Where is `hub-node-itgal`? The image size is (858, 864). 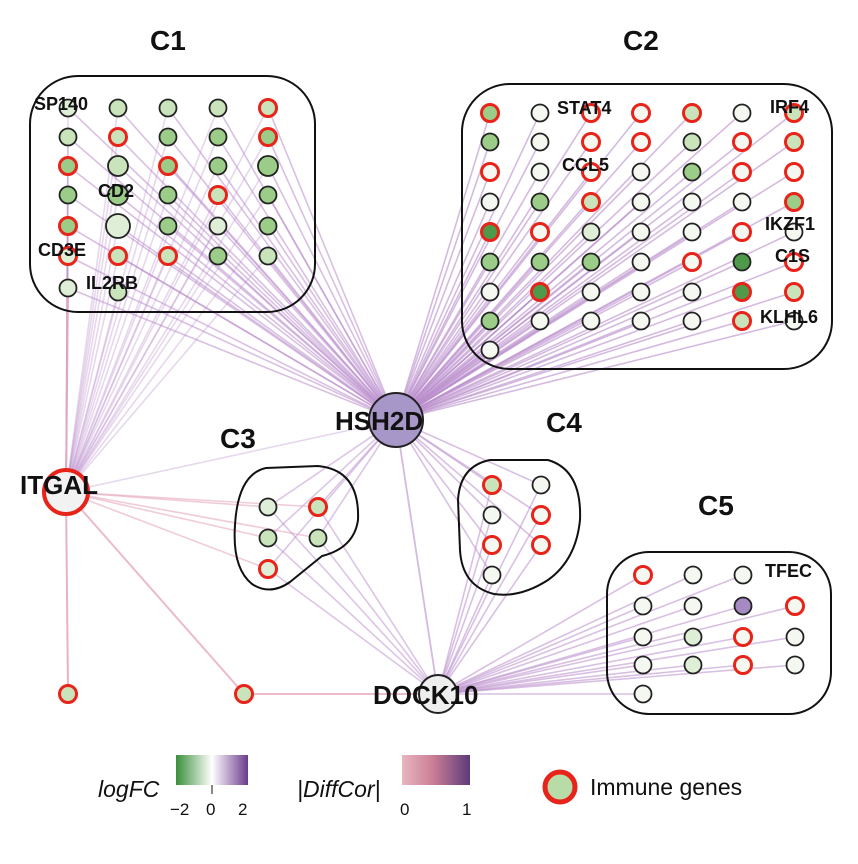 hub-node-itgal is located at coordinates (66, 492).